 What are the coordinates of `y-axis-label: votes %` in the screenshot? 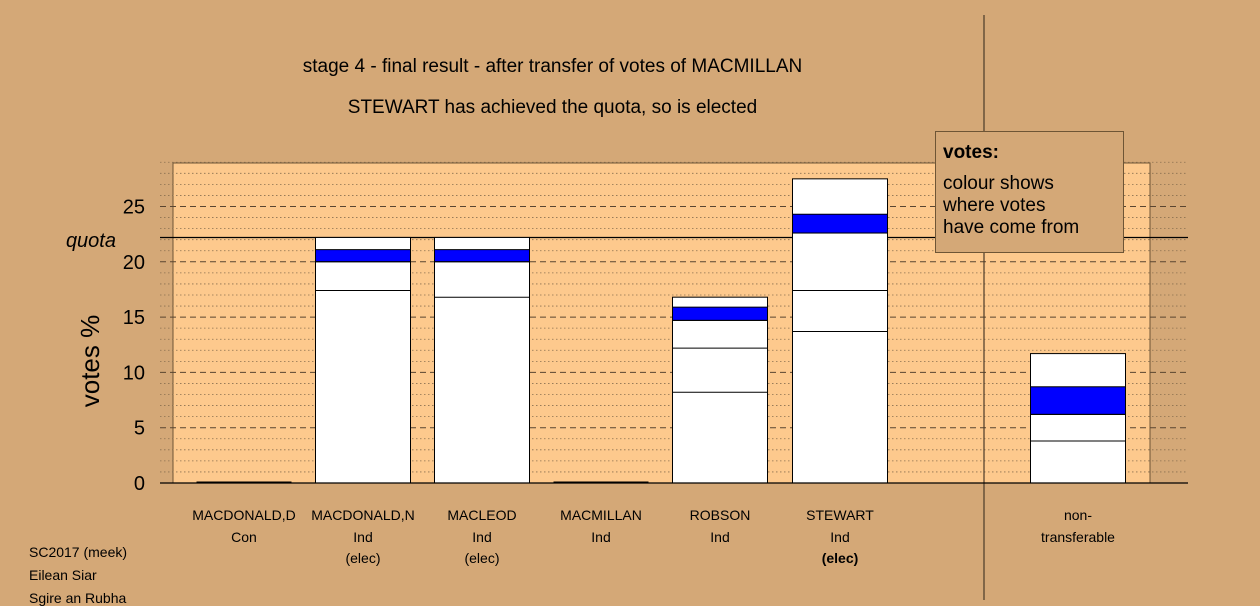 It's located at (90, 361).